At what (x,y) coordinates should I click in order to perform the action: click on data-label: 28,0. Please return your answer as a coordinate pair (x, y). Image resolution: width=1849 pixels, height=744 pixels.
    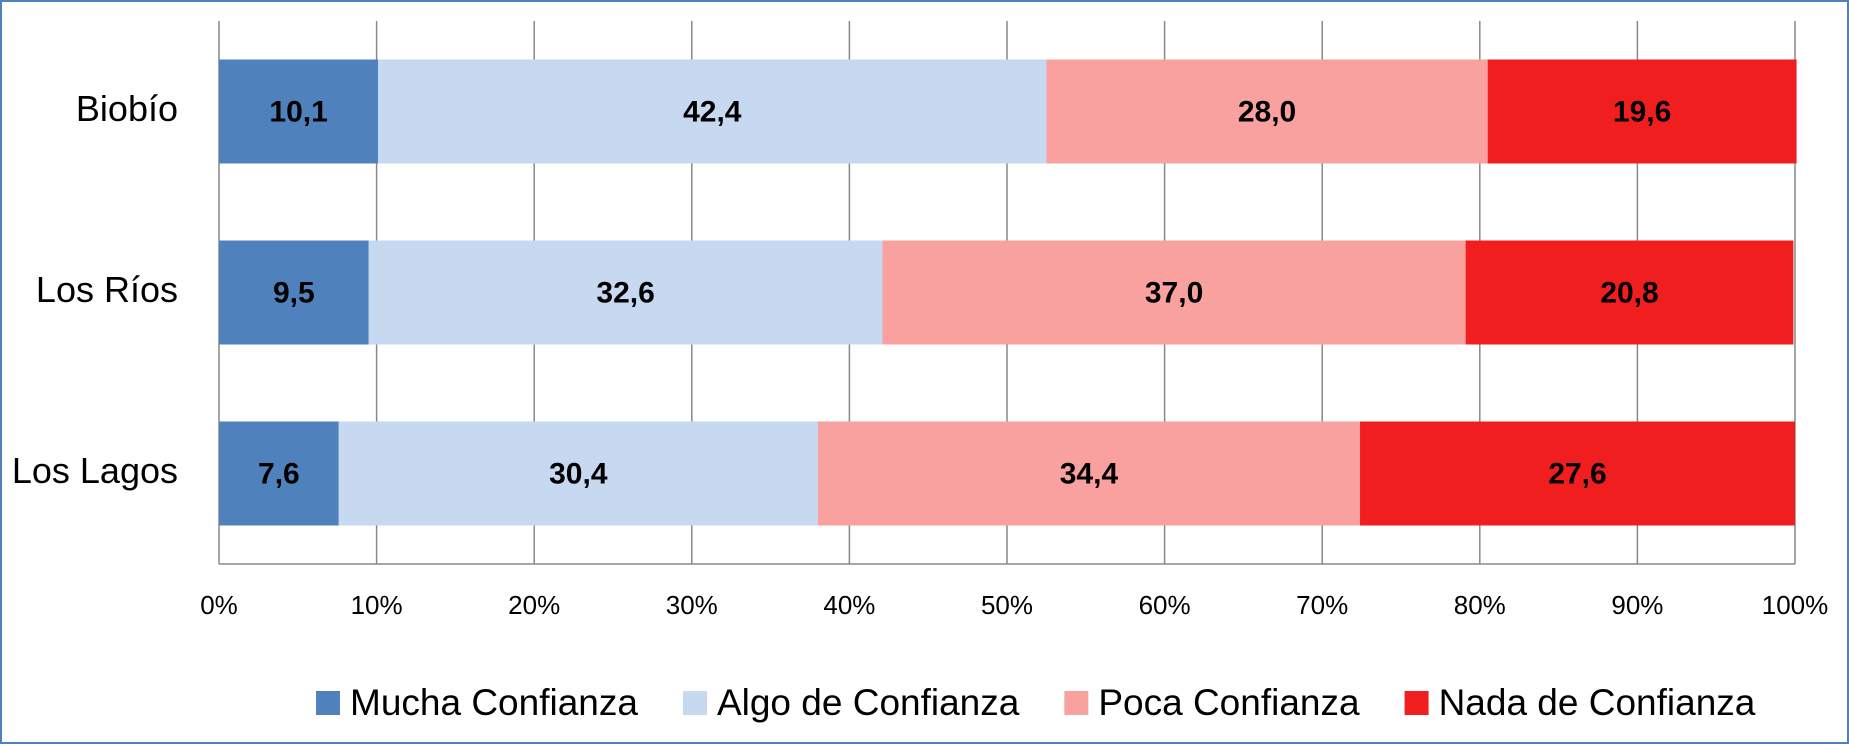
    Looking at the image, I should click on (1267, 111).